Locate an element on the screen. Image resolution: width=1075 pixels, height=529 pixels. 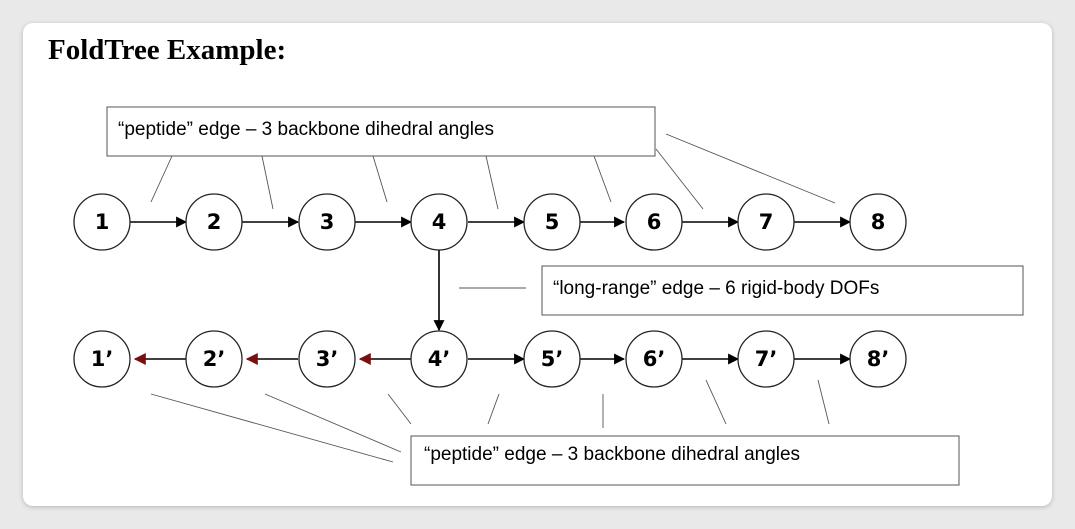
callout-middle-text: “long-range” edge – 6 rigid-body DOFs is located at coordinates (716, 288).